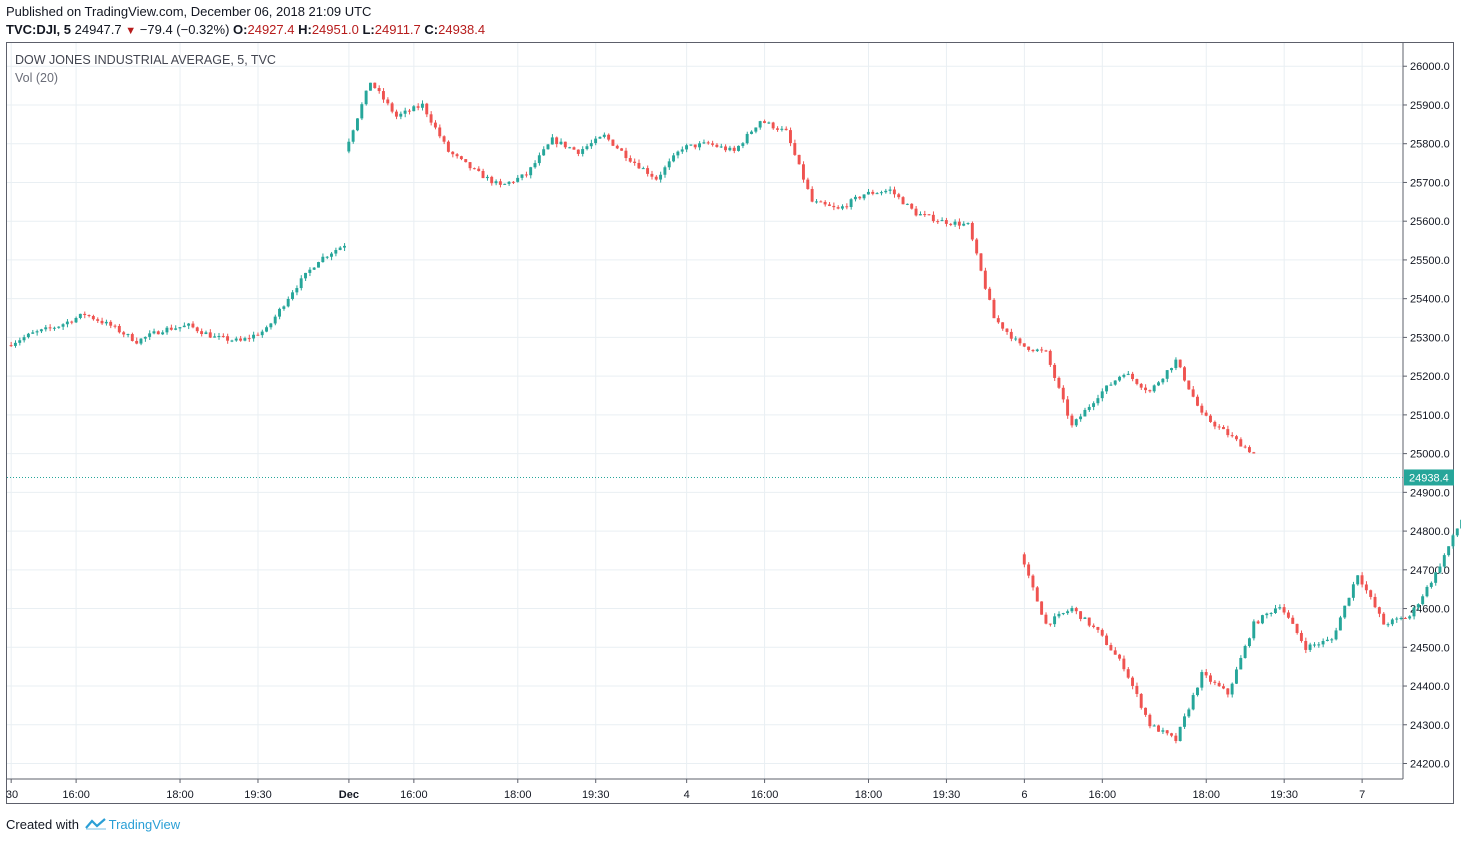 Image resolution: width=1461 pixels, height=842 pixels. Describe the element at coordinates (144, 824) in the screenshot. I see `footer-brand: TradingView` at that location.